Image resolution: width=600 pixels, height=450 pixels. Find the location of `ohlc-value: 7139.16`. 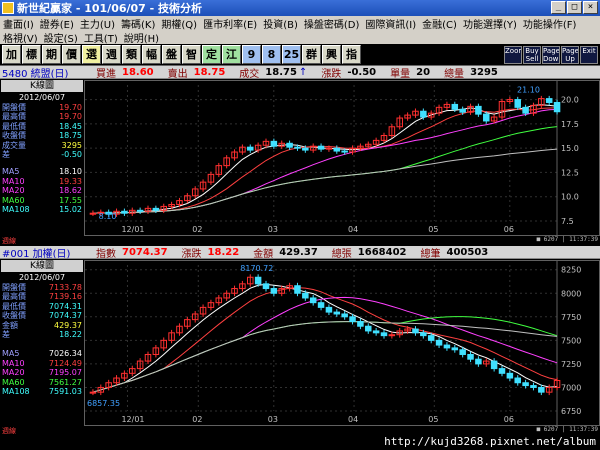

ohlc-value: 7139.16 is located at coordinates (65, 297).